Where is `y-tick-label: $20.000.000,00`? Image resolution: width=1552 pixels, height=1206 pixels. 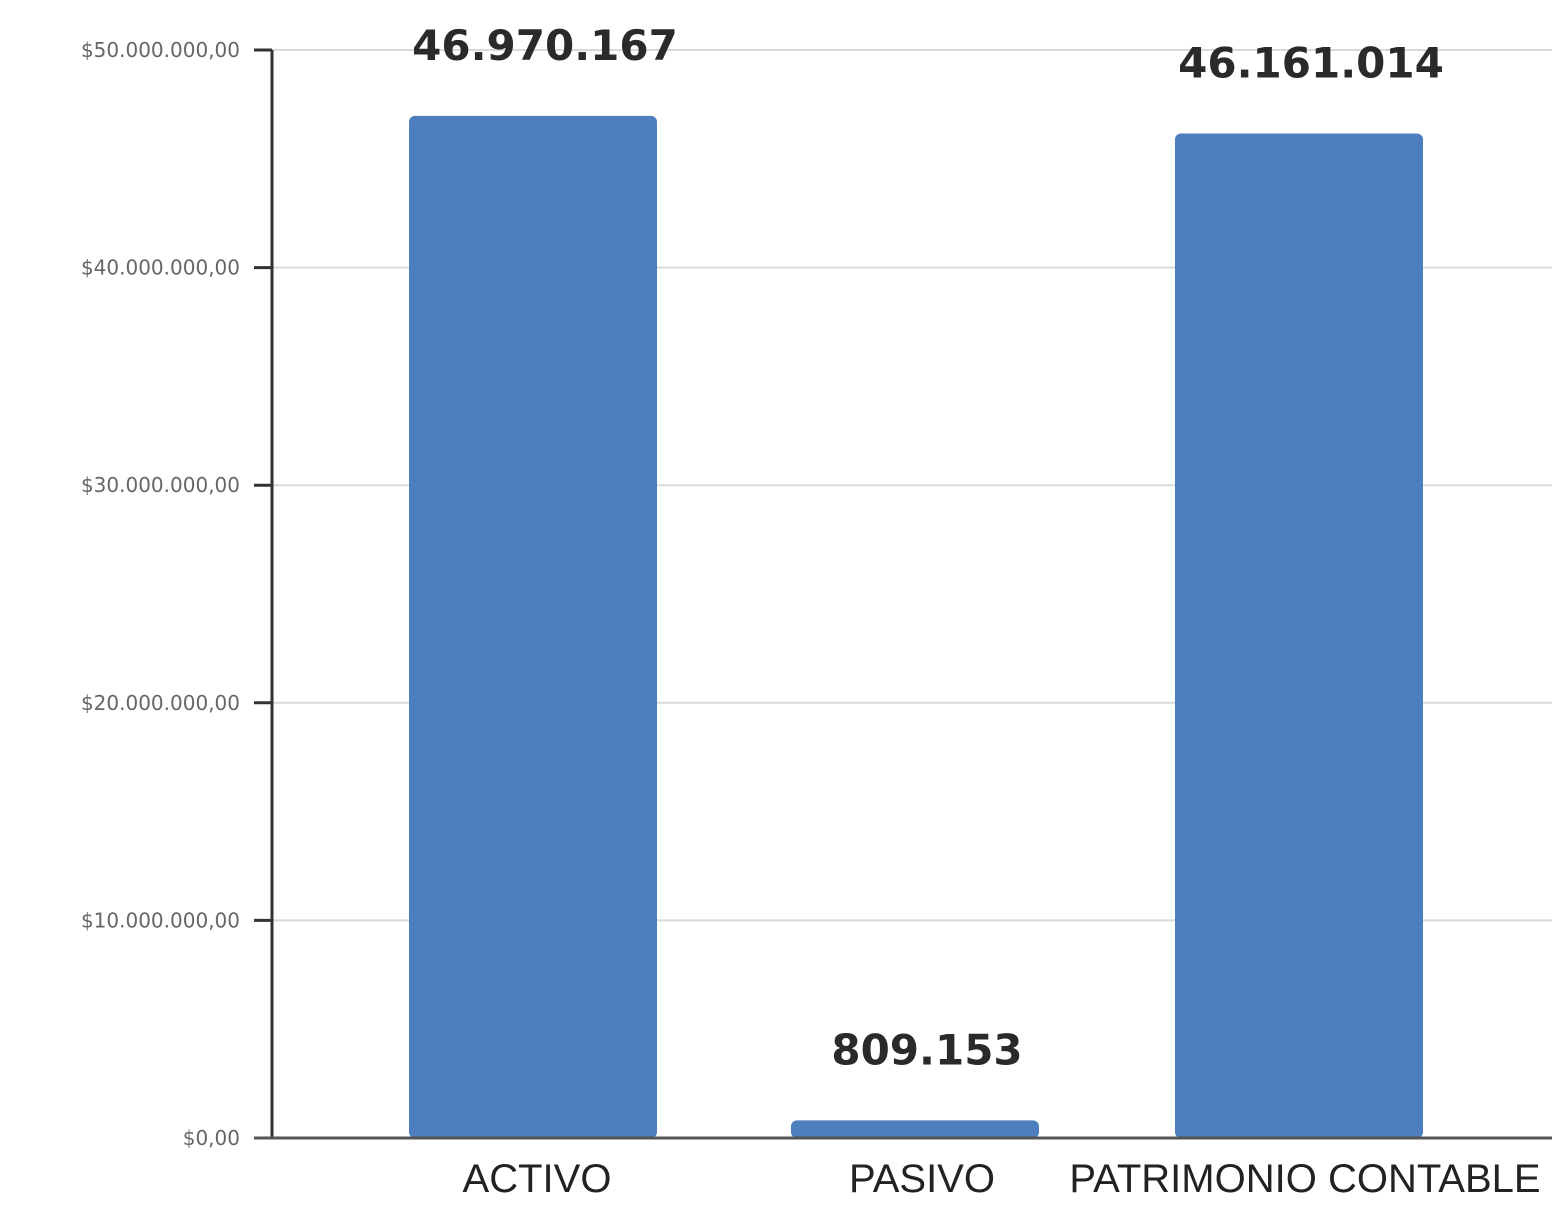
y-tick-label: $20.000.000,00 is located at coordinates (160, 703).